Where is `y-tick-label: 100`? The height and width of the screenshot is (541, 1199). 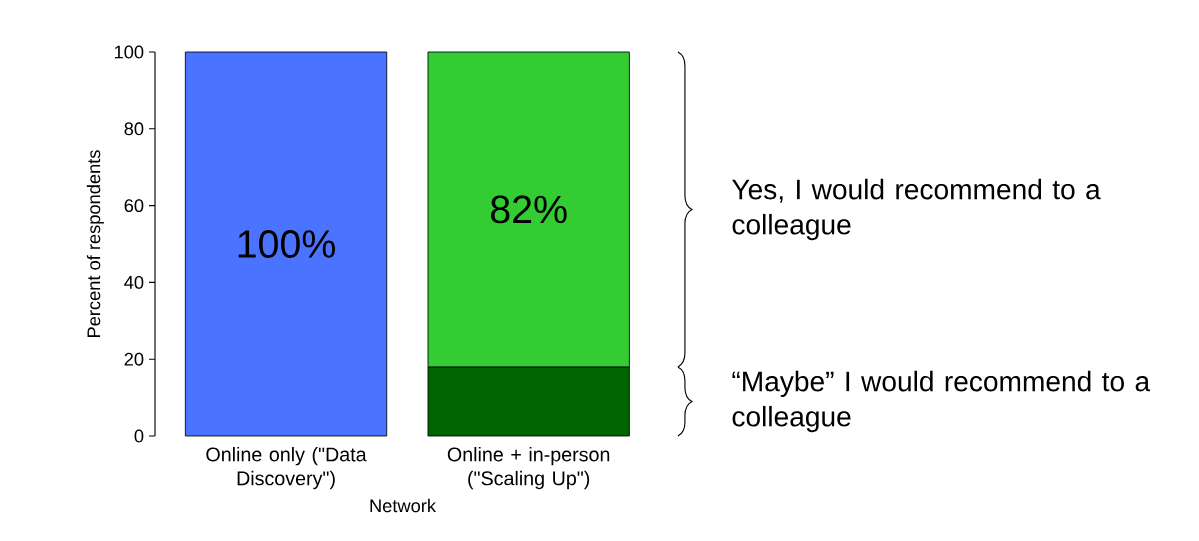 y-tick-label: 100 is located at coordinates (129, 52).